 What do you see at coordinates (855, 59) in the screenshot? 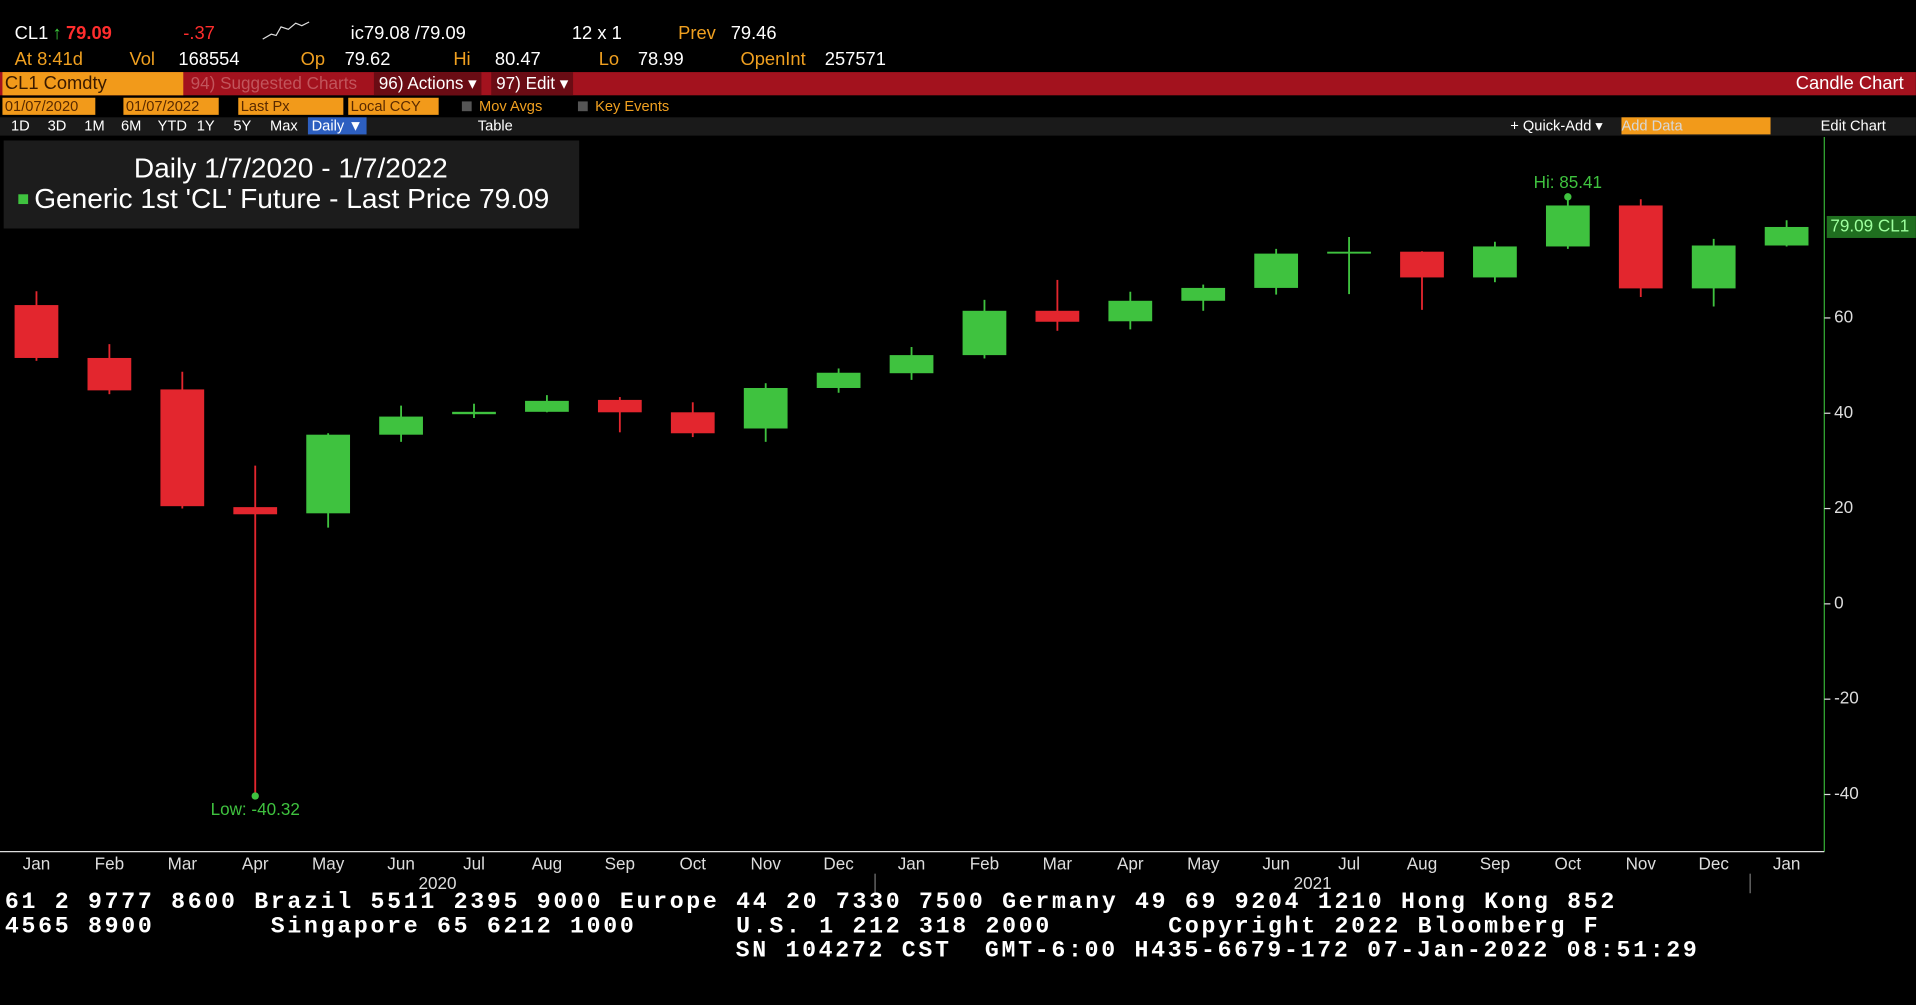
I see `oi: 257571` at bounding box center [855, 59].